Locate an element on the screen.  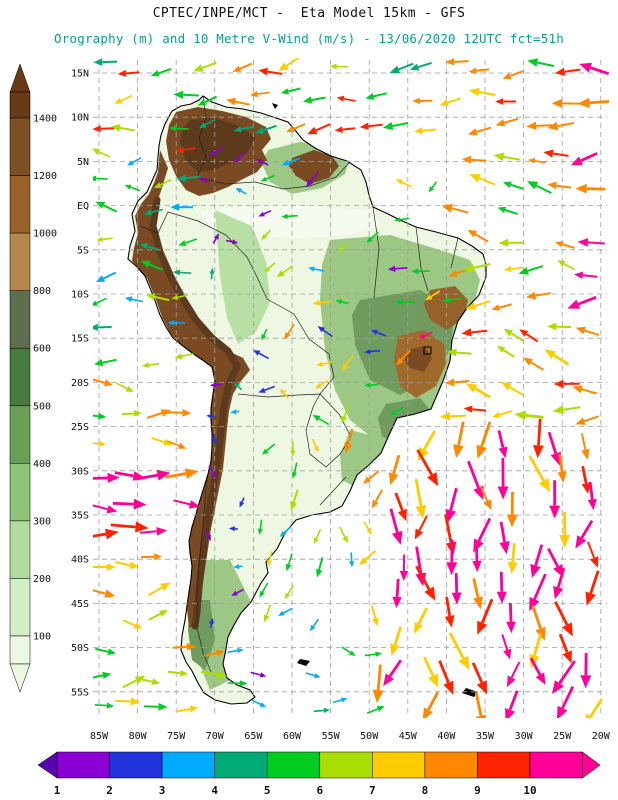
lon-tick-label: 35W is located at coordinates (485, 736).